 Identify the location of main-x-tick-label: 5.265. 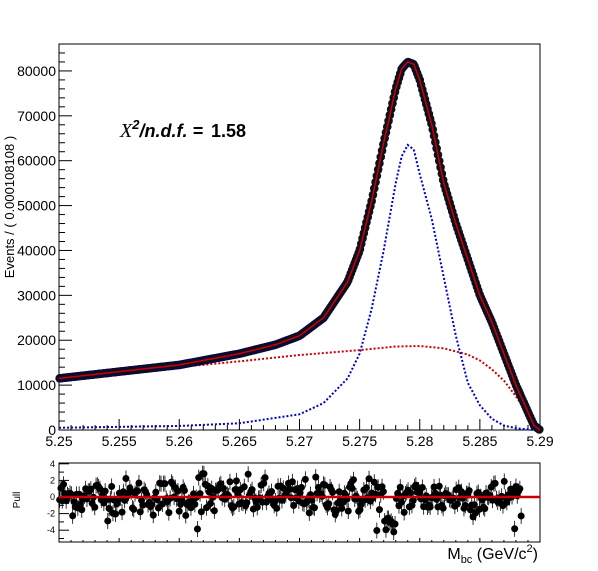
(239, 441).